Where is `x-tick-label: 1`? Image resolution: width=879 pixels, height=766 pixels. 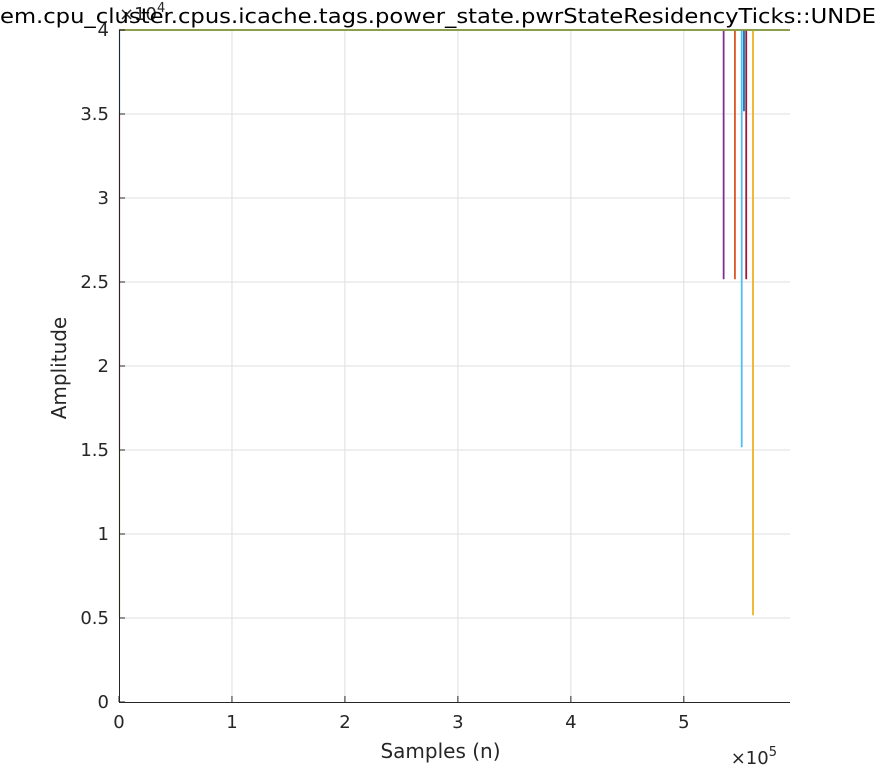 x-tick-label: 1 is located at coordinates (231, 722).